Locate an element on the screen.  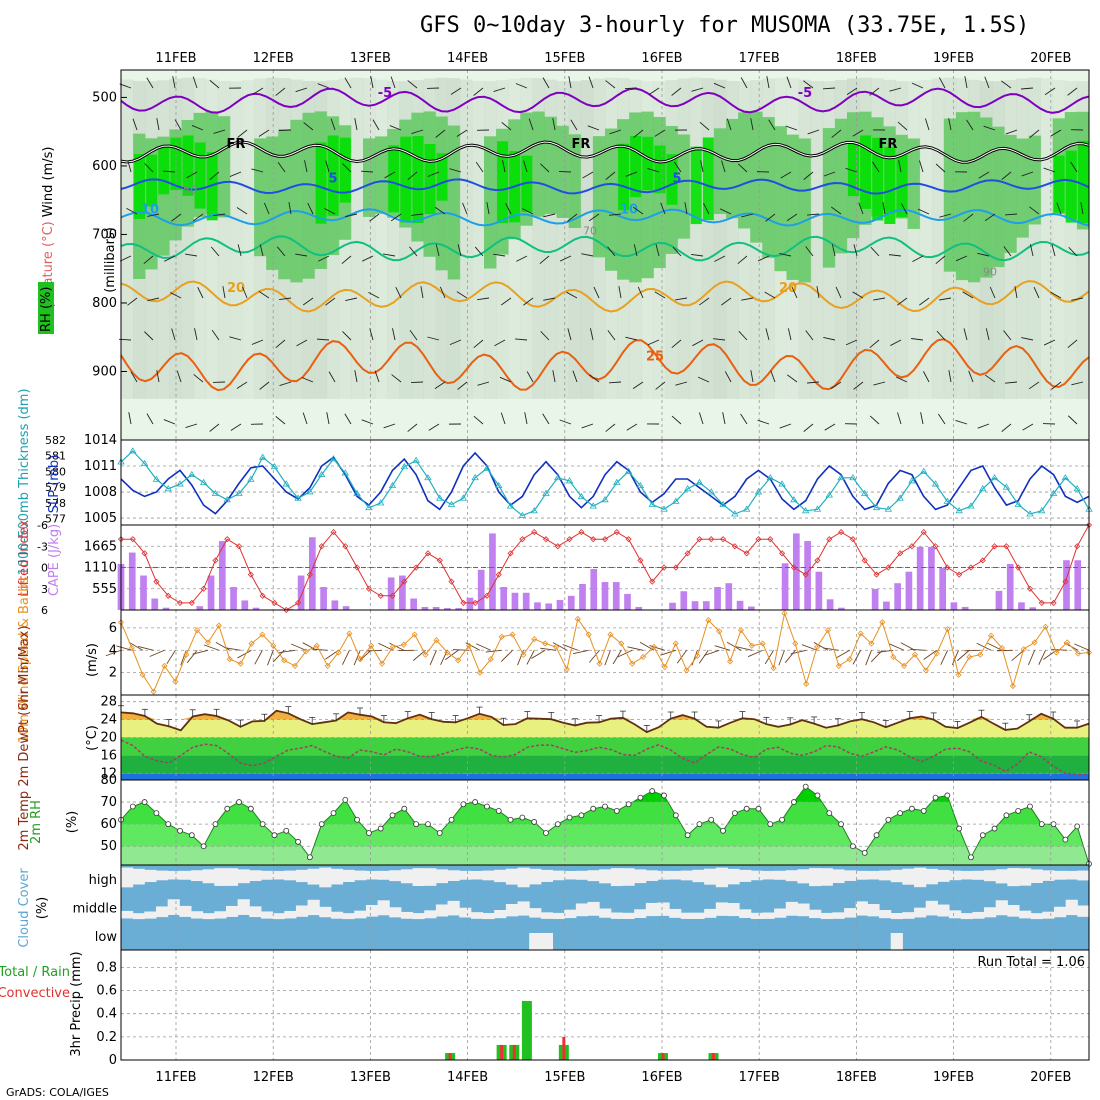
slp-line is located at coordinates (605, 483).